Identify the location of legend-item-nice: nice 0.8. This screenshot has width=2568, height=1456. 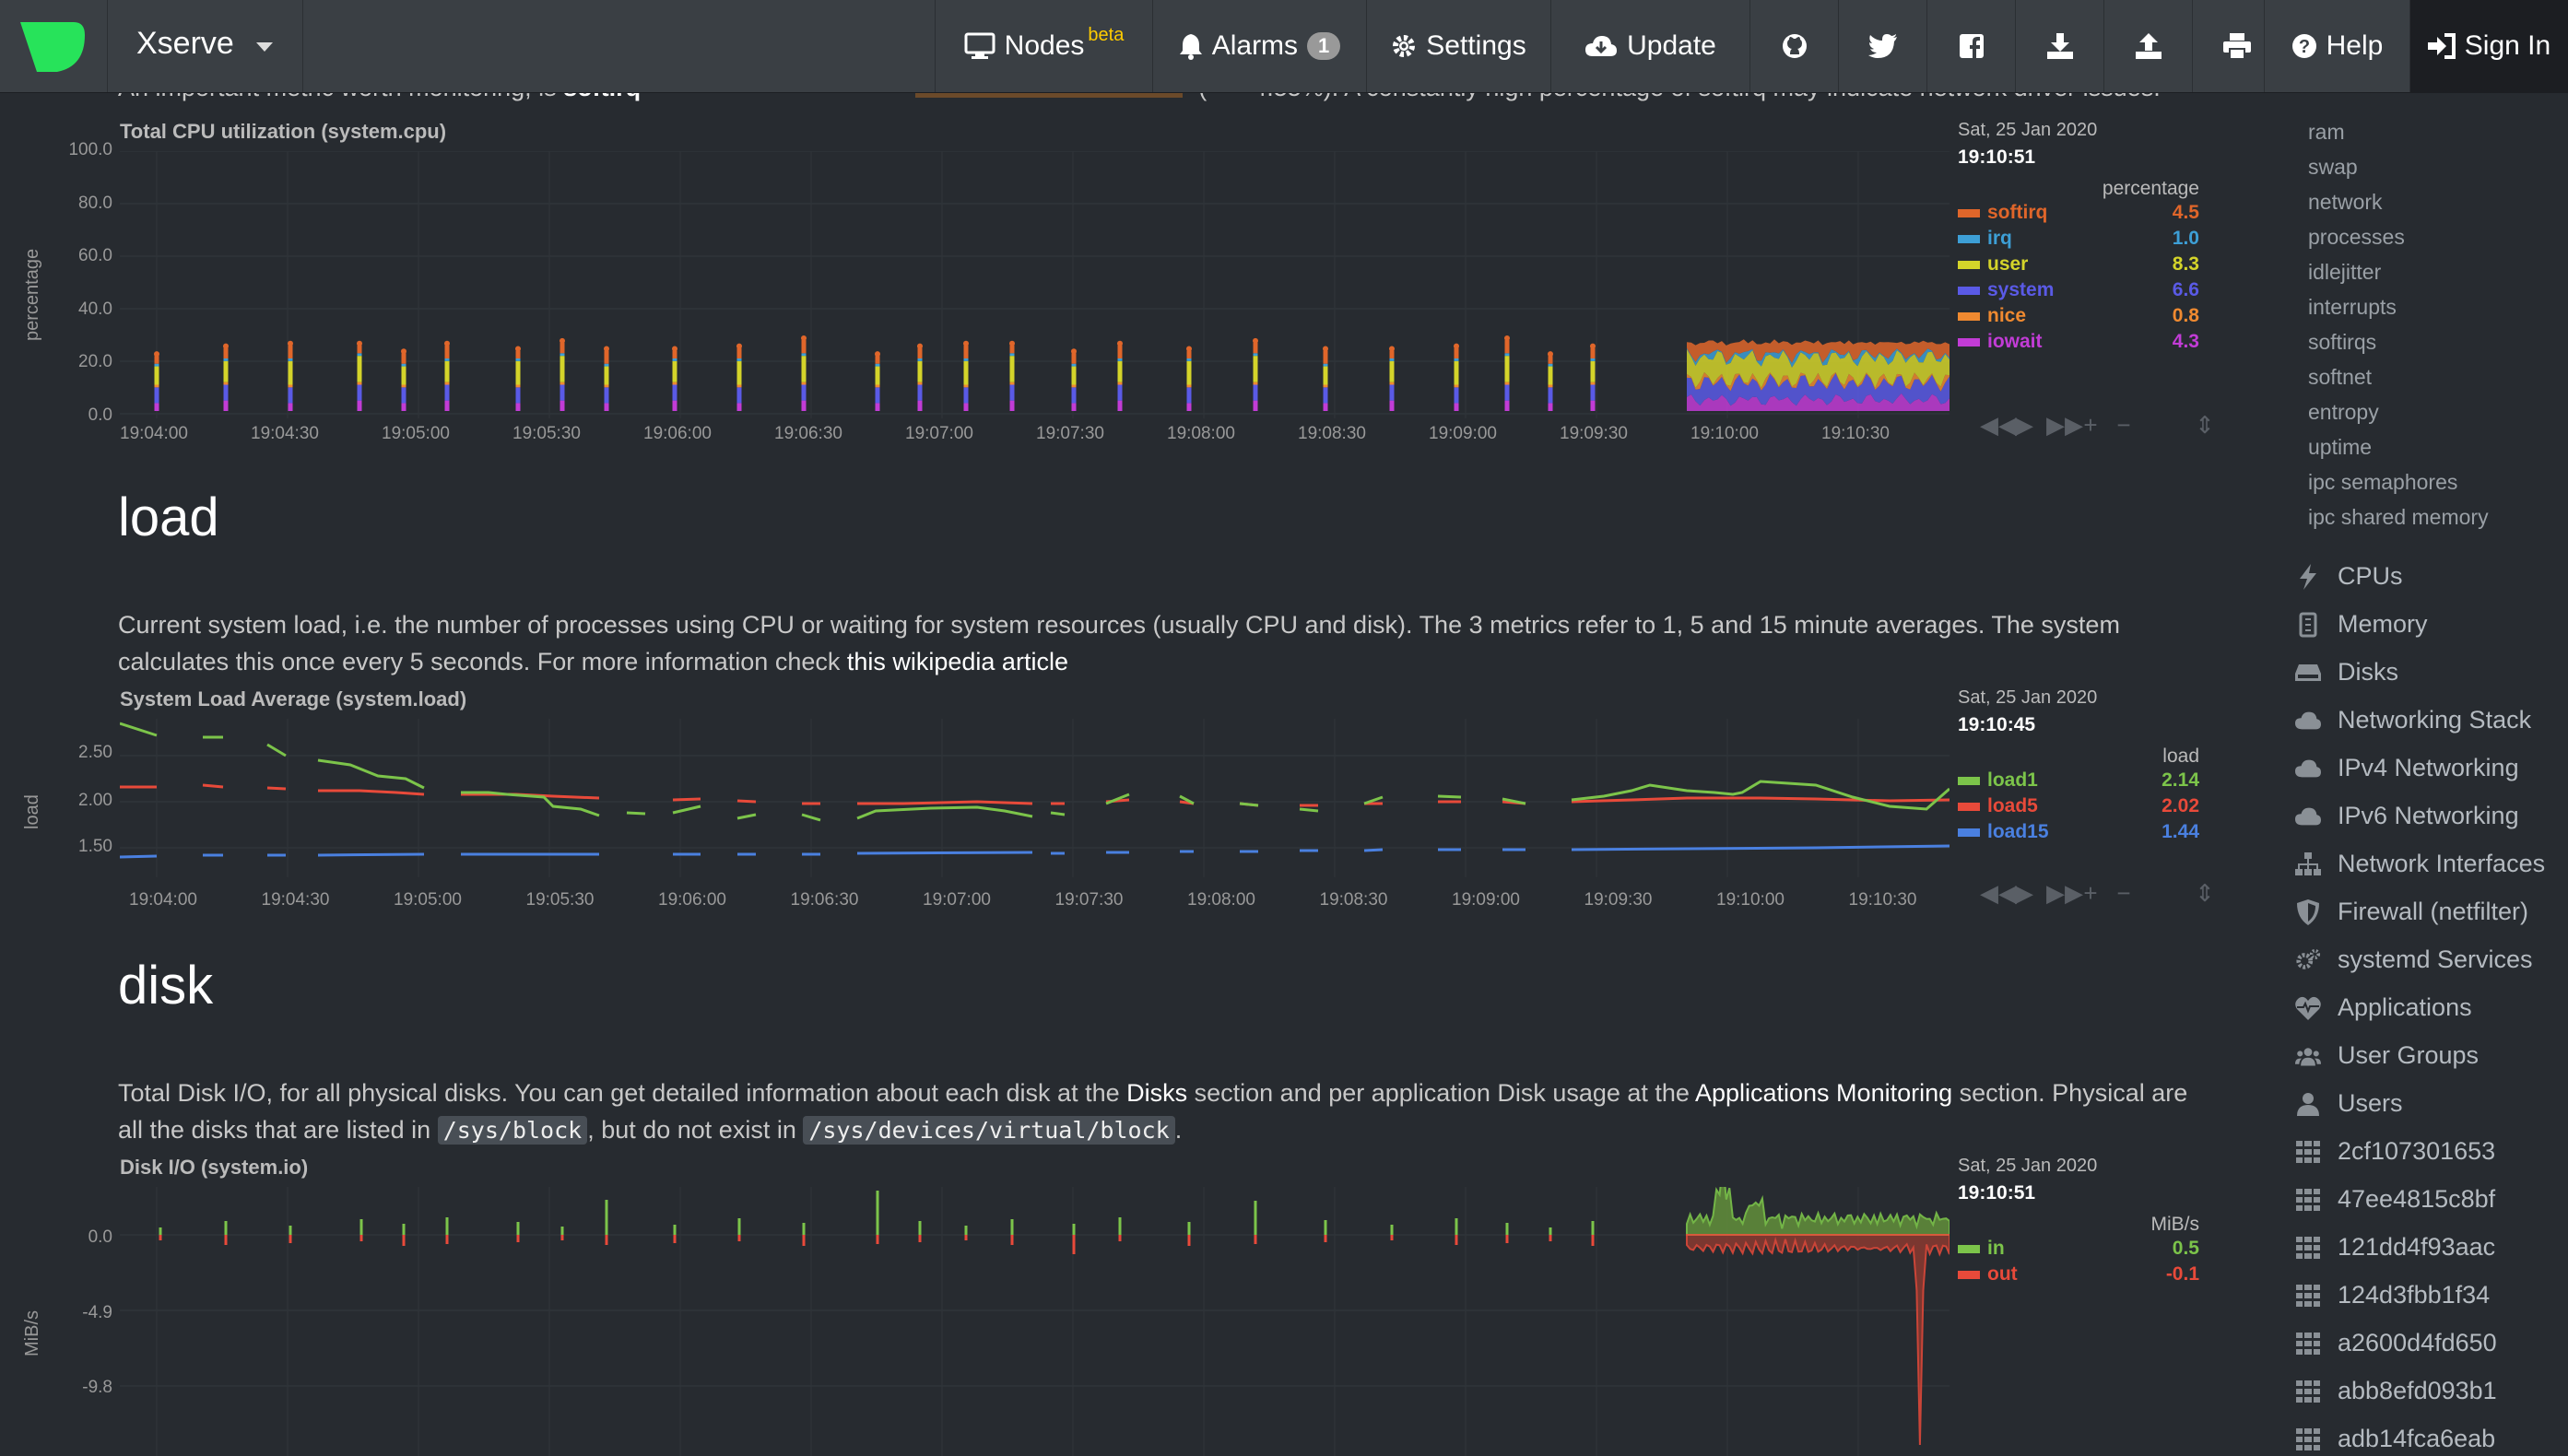
(2078, 316).